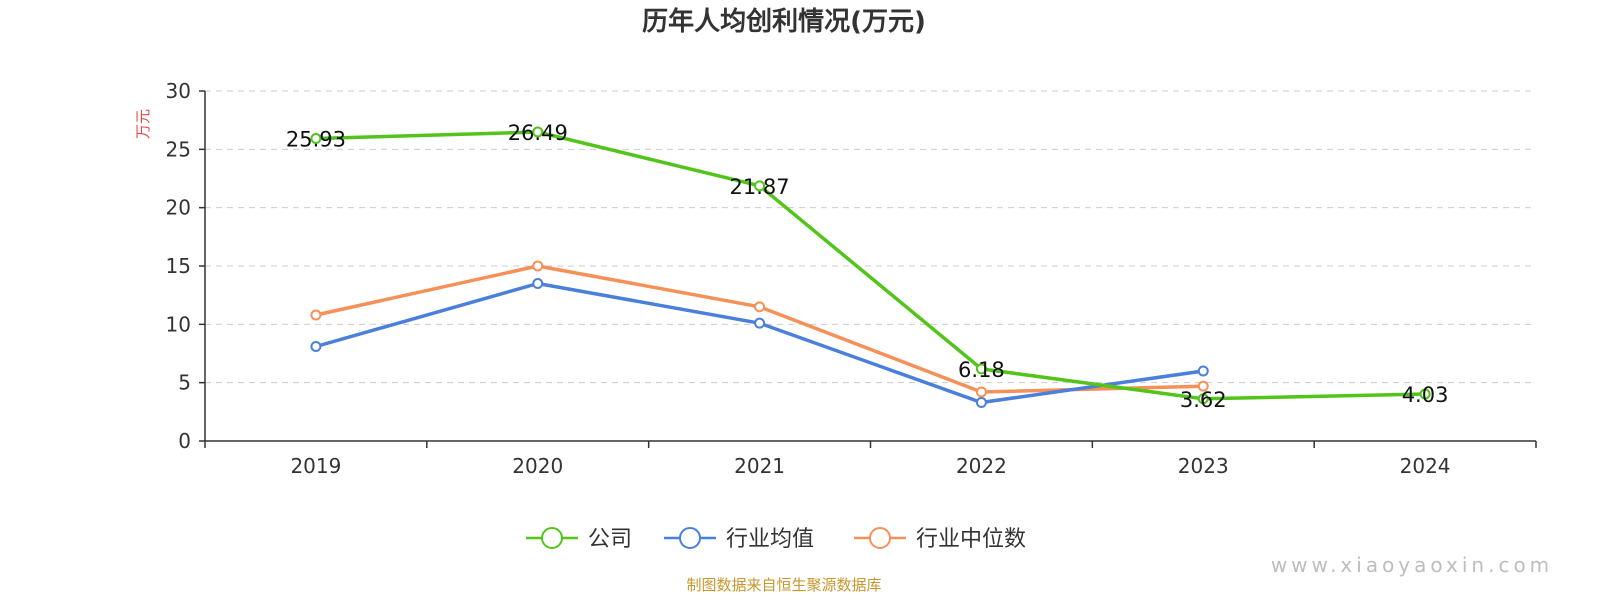  I want to click on y-tick-label: 25, so click(178, 149).